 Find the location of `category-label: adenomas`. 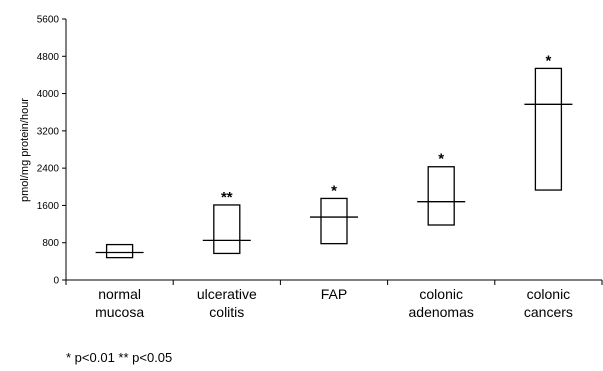

category-label: adenomas is located at coordinates (441, 312).